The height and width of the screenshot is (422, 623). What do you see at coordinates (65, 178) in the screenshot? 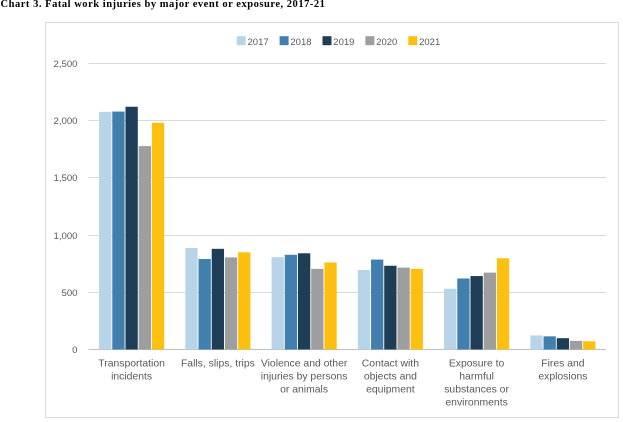
I see `svg-text: 1,500` at bounding box center [65, 178].